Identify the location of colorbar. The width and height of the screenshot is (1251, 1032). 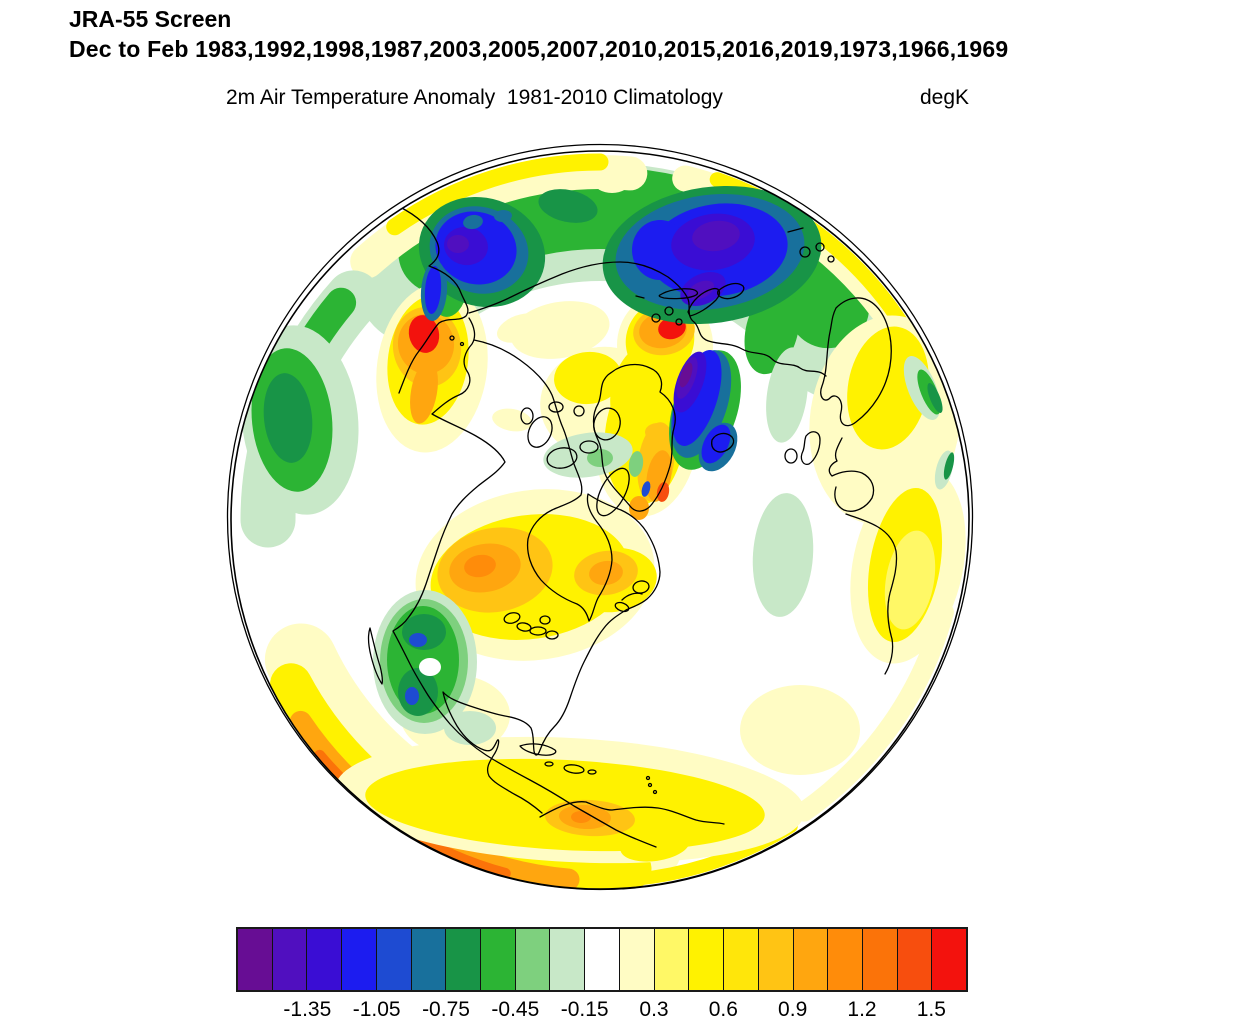
(602, 959).